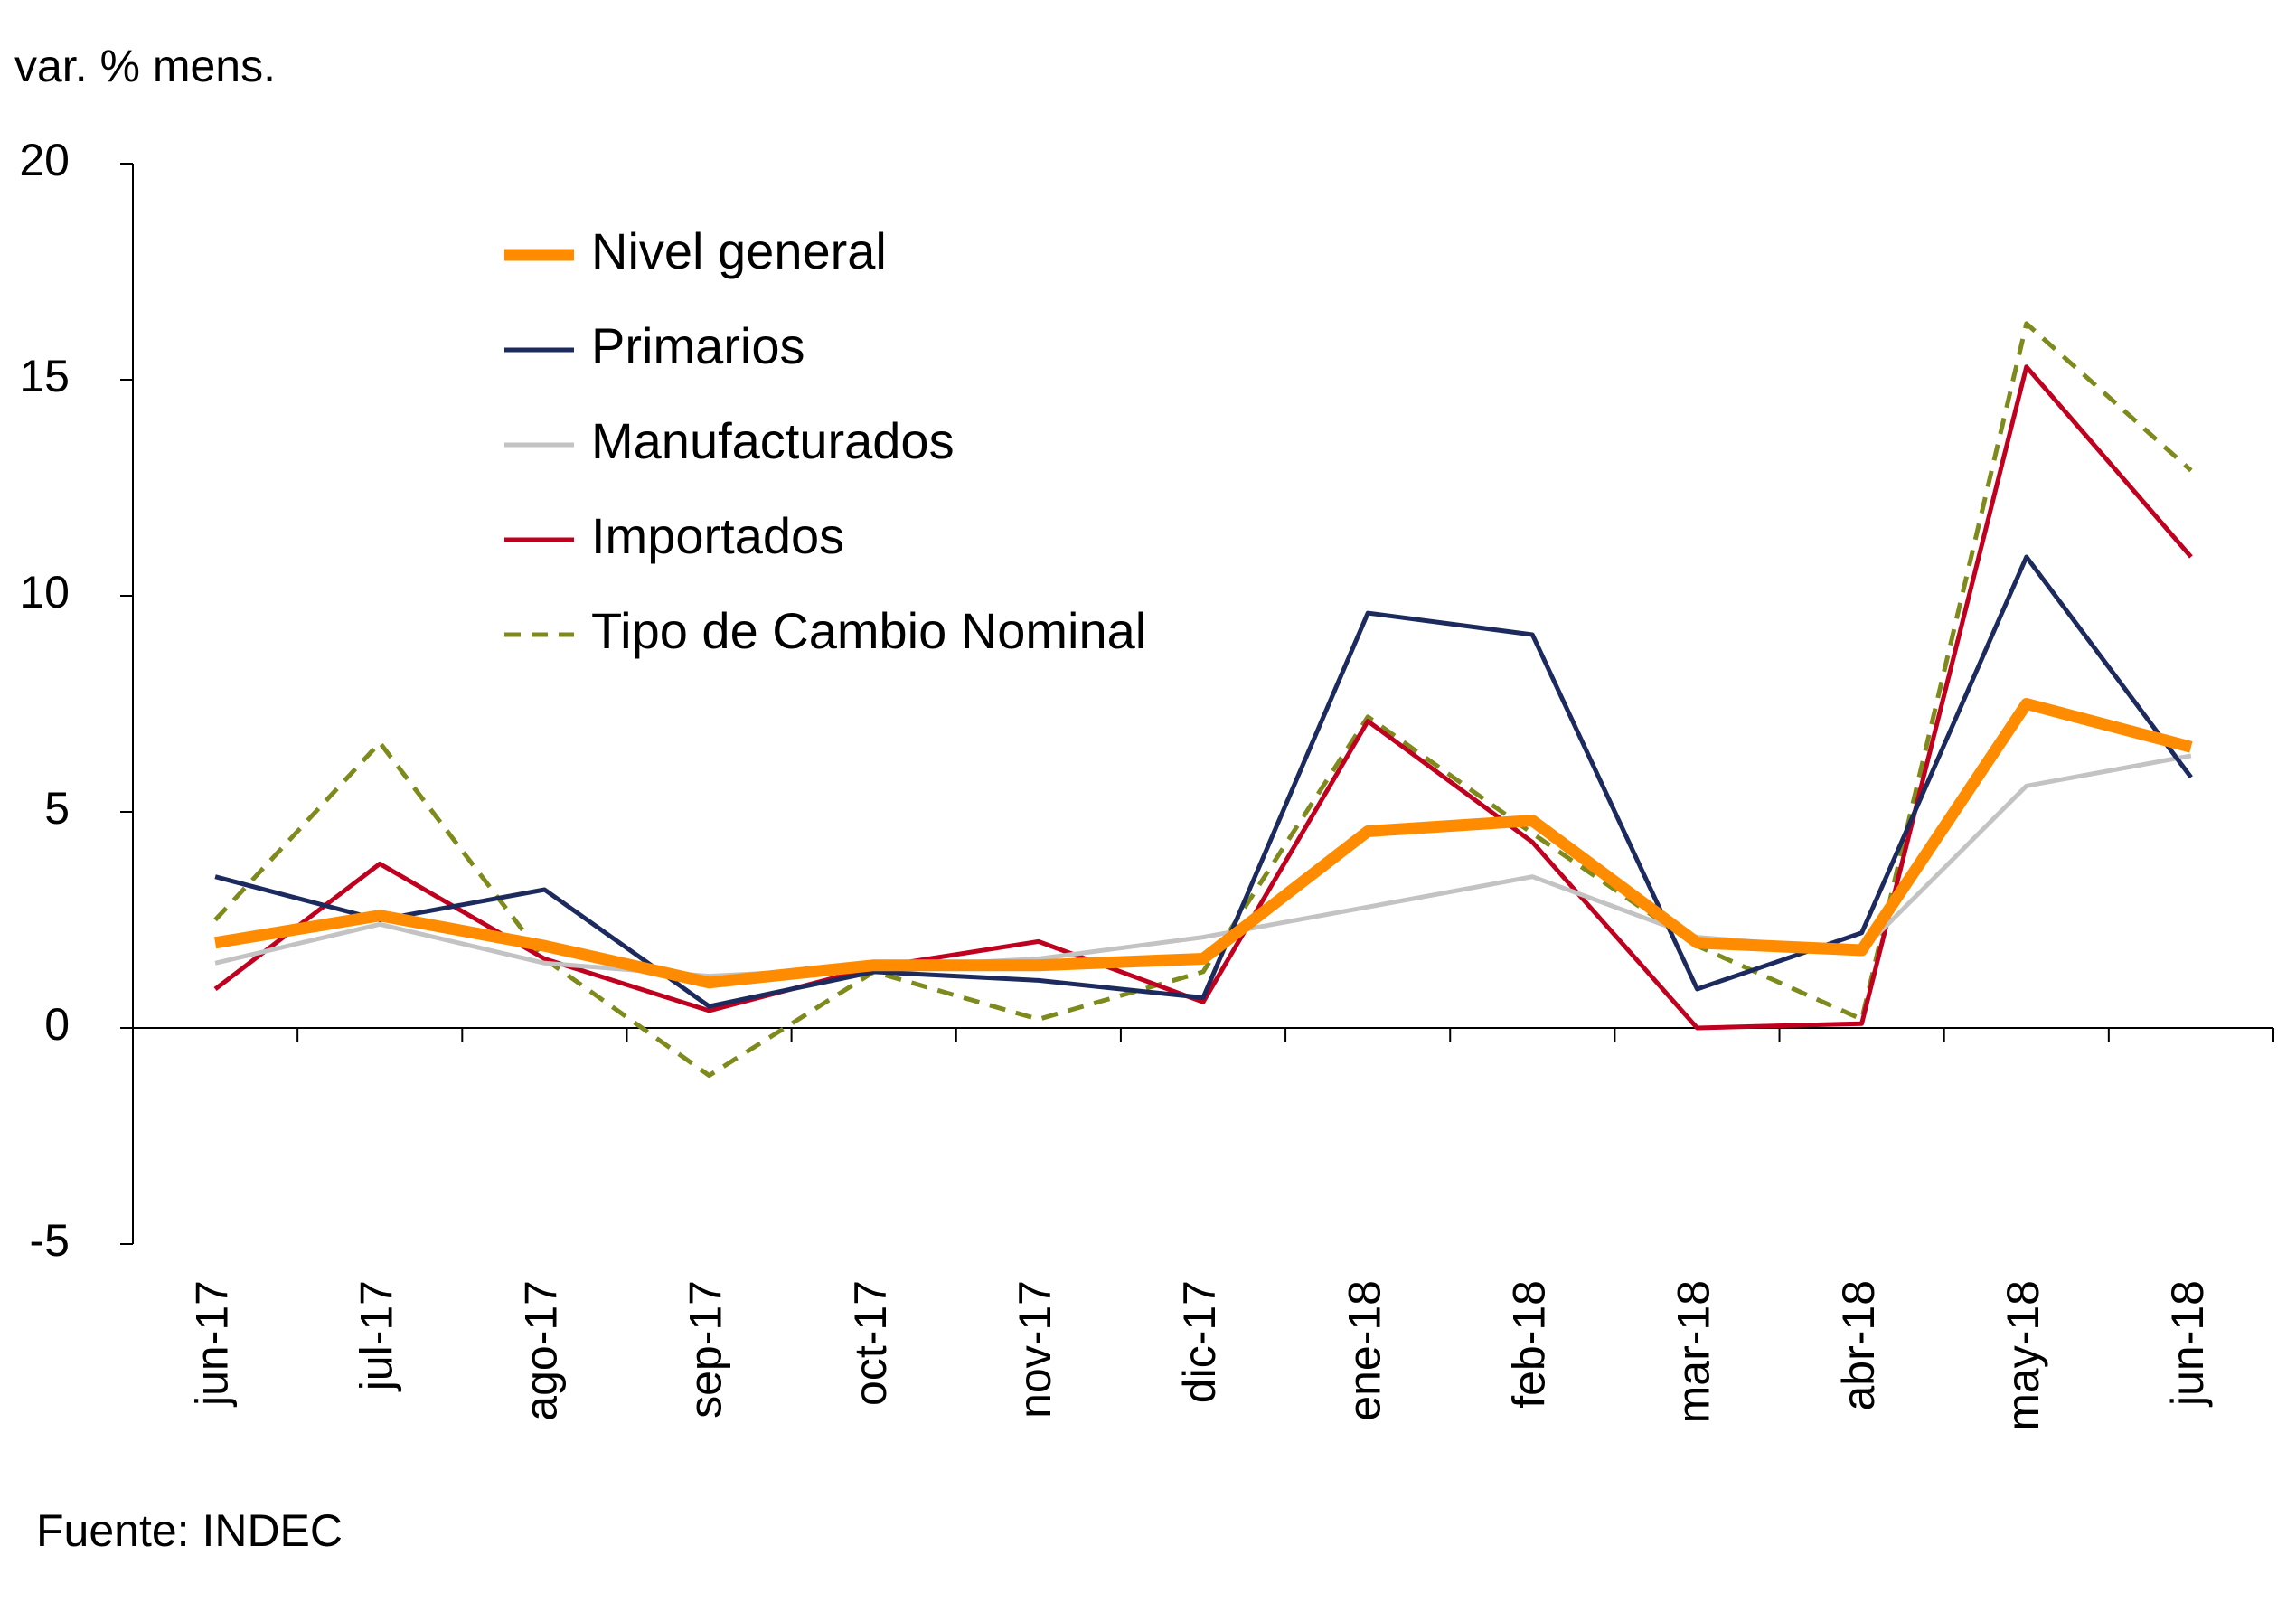 The width and height of the screenshot is (2296, 1612). I want to click on x-tick-label: ago-17, so click(541, 1350).